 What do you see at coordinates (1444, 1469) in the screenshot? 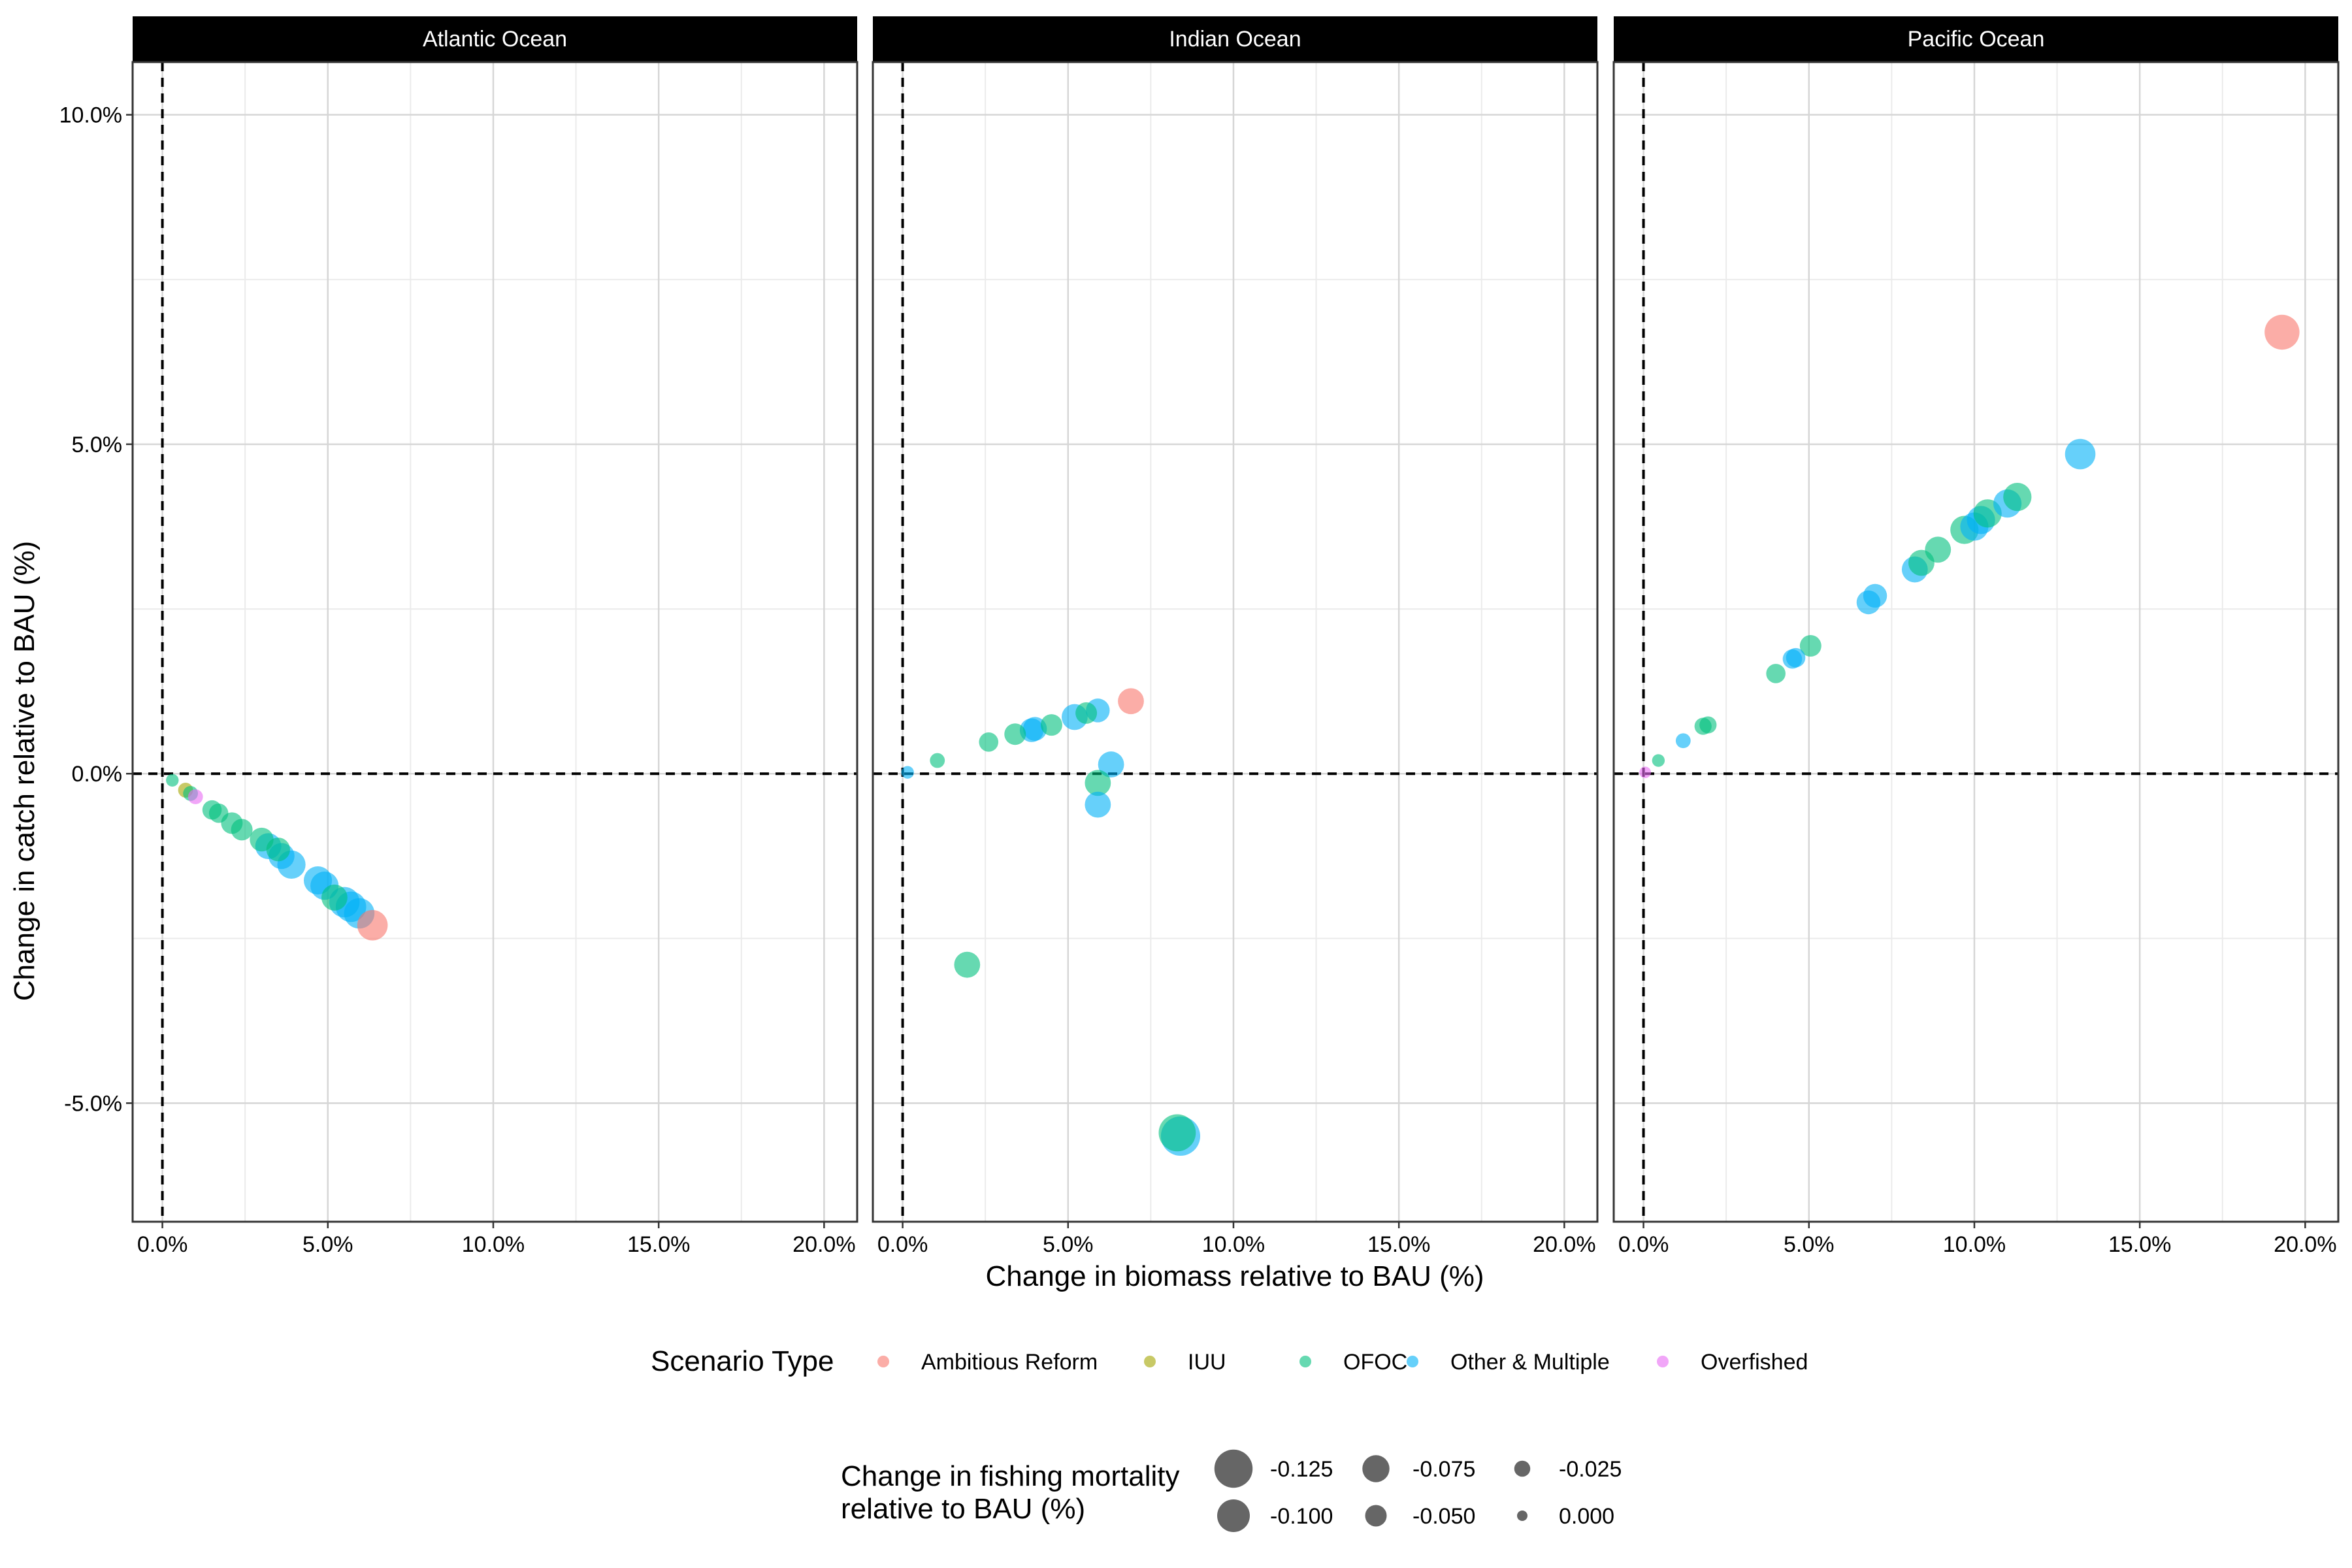
I see `size-legend-label: -0.075` at bounding box center [1444, 1469].